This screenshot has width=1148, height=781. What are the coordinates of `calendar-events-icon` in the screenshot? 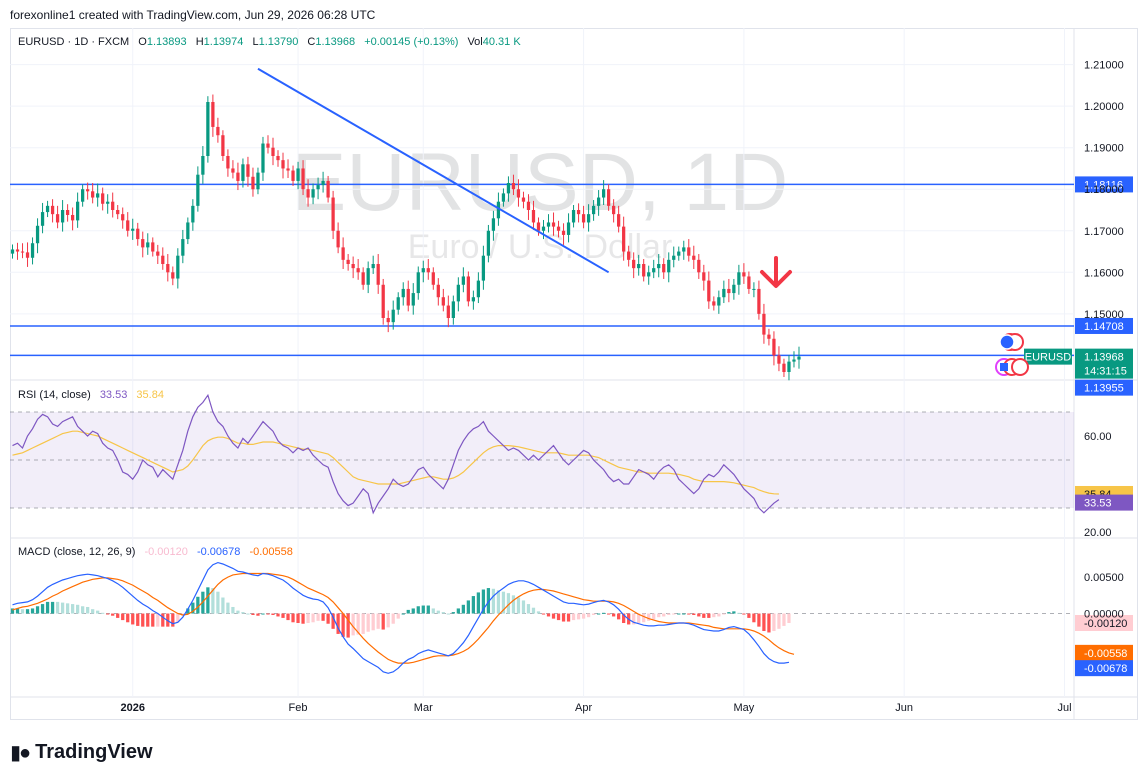 It's located at (1012, 367).